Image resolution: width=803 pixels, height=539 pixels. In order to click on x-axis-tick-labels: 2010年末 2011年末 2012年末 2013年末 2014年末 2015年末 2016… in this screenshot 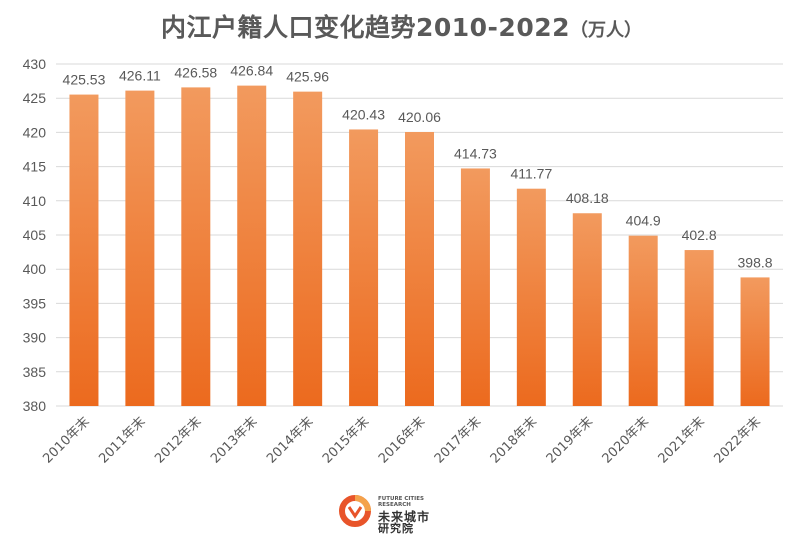, I will do `click(401, 440)`.